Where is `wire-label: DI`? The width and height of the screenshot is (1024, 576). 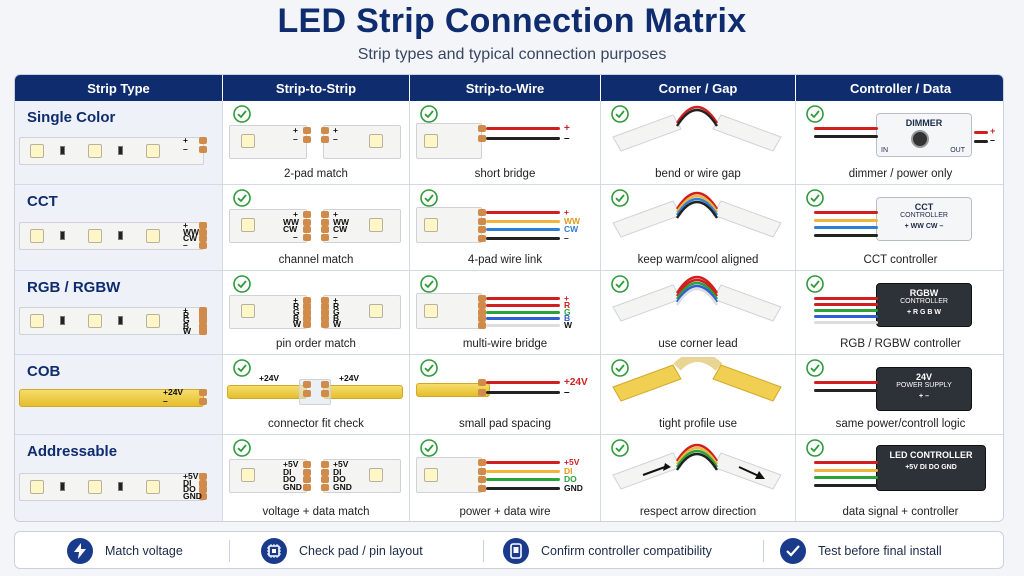 wire-label: DI is located at coordinates (568, 470).